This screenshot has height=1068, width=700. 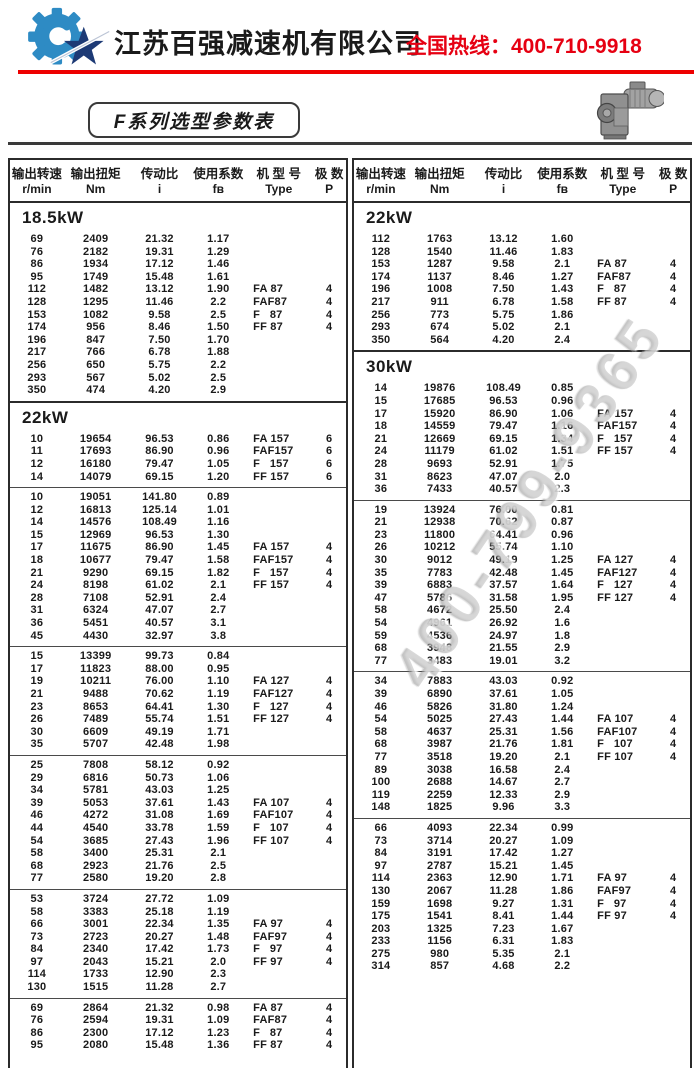 I want to click on column-header-unit: r/min, so click(x=37, y=189).